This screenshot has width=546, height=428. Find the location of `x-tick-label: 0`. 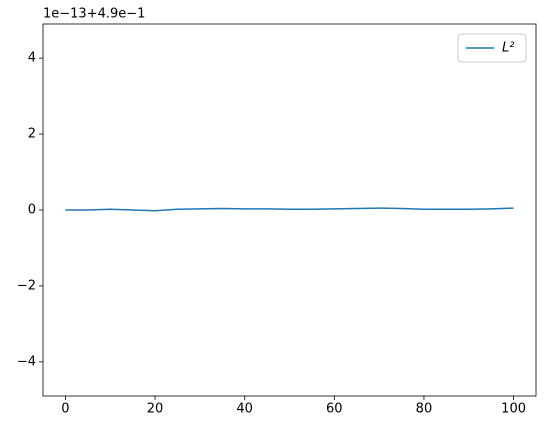

x-tick-label: 0 is located at coordinates (65, 409).